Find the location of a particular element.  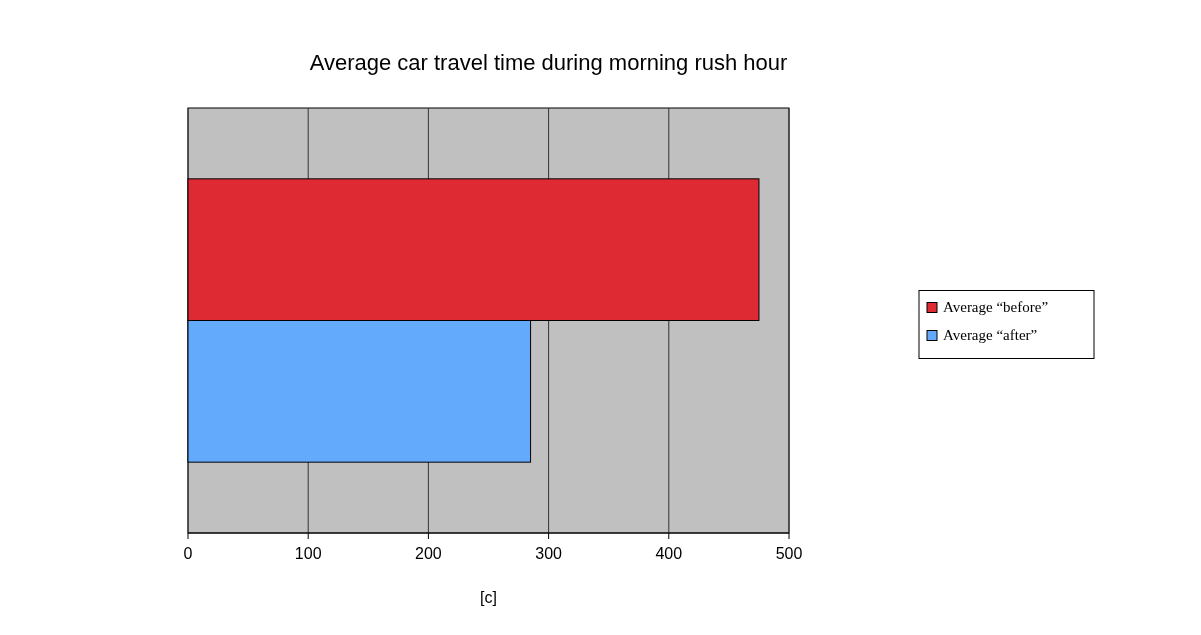

legend-label: Average “after” is located at coordinates (990, 334).